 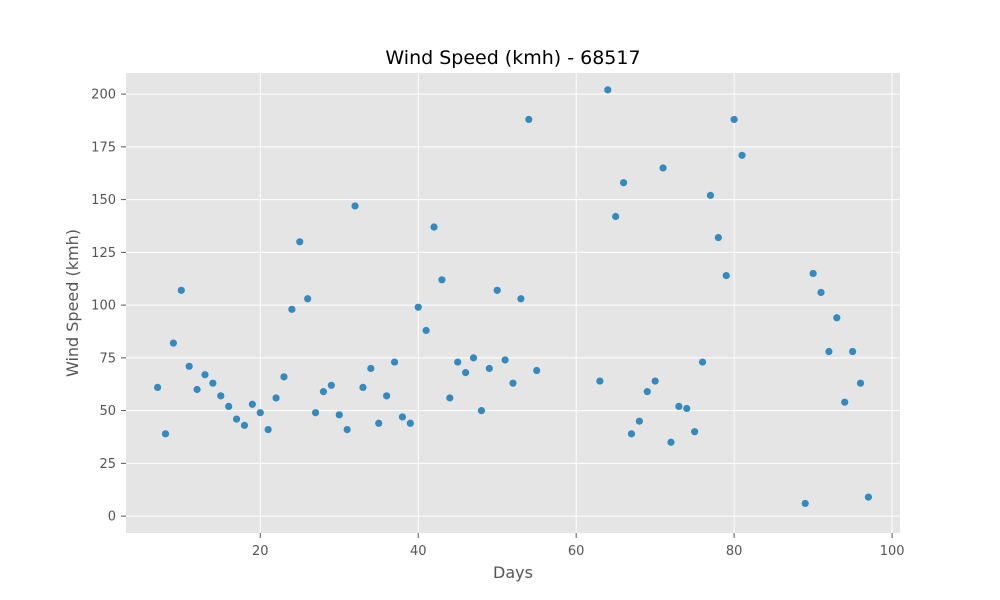 What do you see at coordinates (112, 517) in the screenshot?
I see `y-tick-label: 0` at bounding box center [112, 517].